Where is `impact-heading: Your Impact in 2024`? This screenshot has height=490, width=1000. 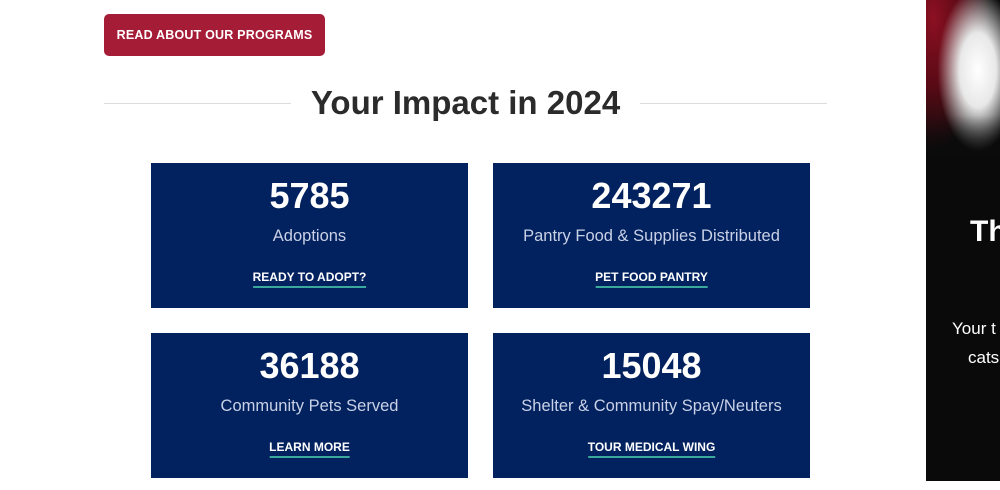
impact-heading: Your Impact in 2024 is located at coordinates (465, 102).